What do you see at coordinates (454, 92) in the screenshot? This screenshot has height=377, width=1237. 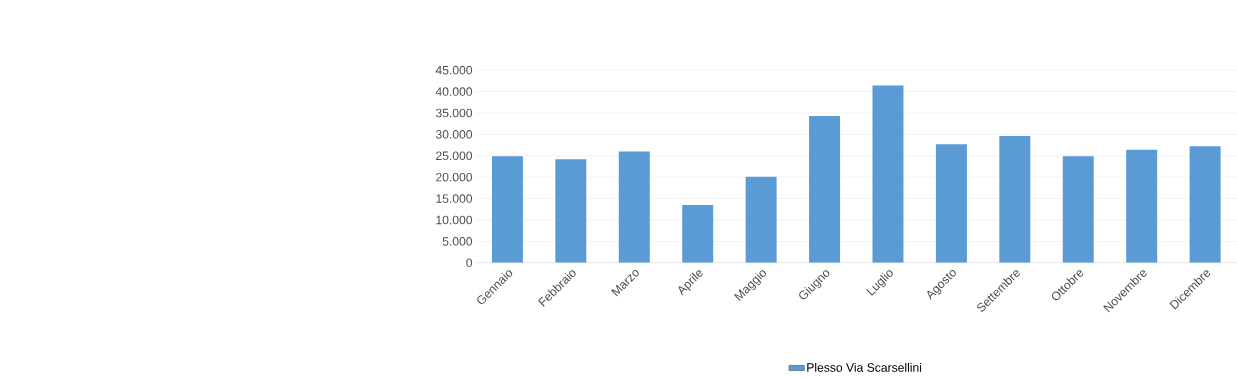 I see `y-tick-label: 40.000` at bounding box center [454, 92].